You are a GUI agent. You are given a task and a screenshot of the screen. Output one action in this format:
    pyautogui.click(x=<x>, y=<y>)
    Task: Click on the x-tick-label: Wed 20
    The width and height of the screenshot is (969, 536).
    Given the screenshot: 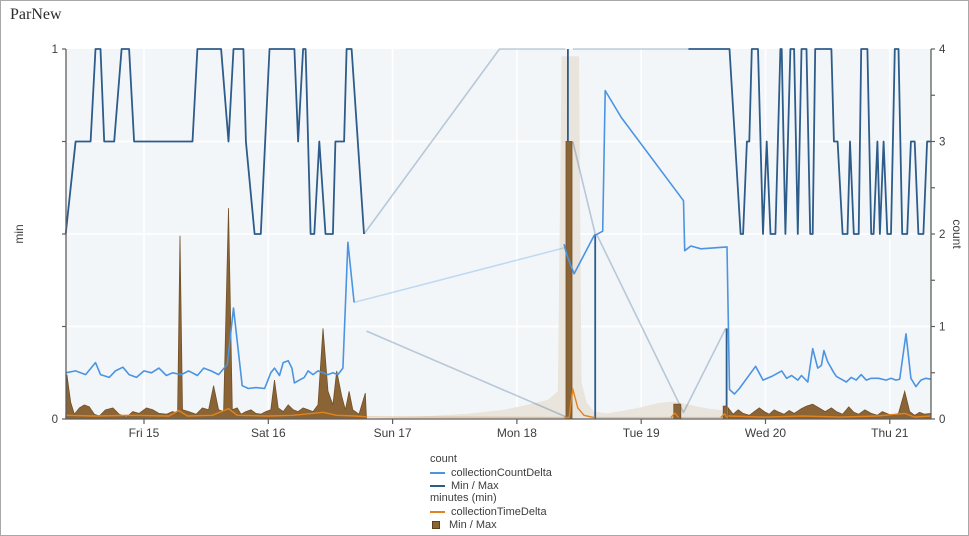 What is the action you would take?
    pyautogui.click(x=765, y=433)
    